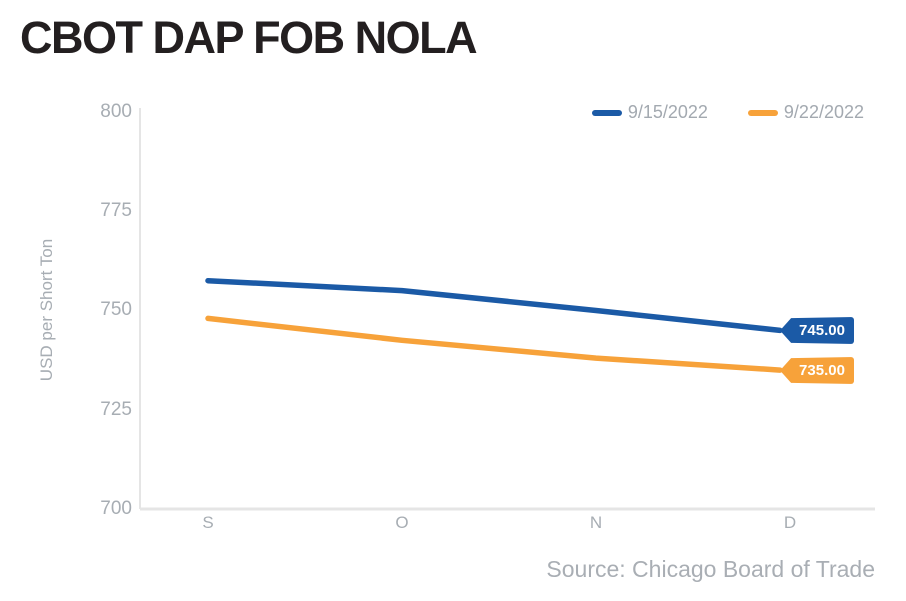  Describe the element at coordinates (249, 37) in the screenshot. I see `chart-title: CBOT DAP FOB NOLA` at that location.